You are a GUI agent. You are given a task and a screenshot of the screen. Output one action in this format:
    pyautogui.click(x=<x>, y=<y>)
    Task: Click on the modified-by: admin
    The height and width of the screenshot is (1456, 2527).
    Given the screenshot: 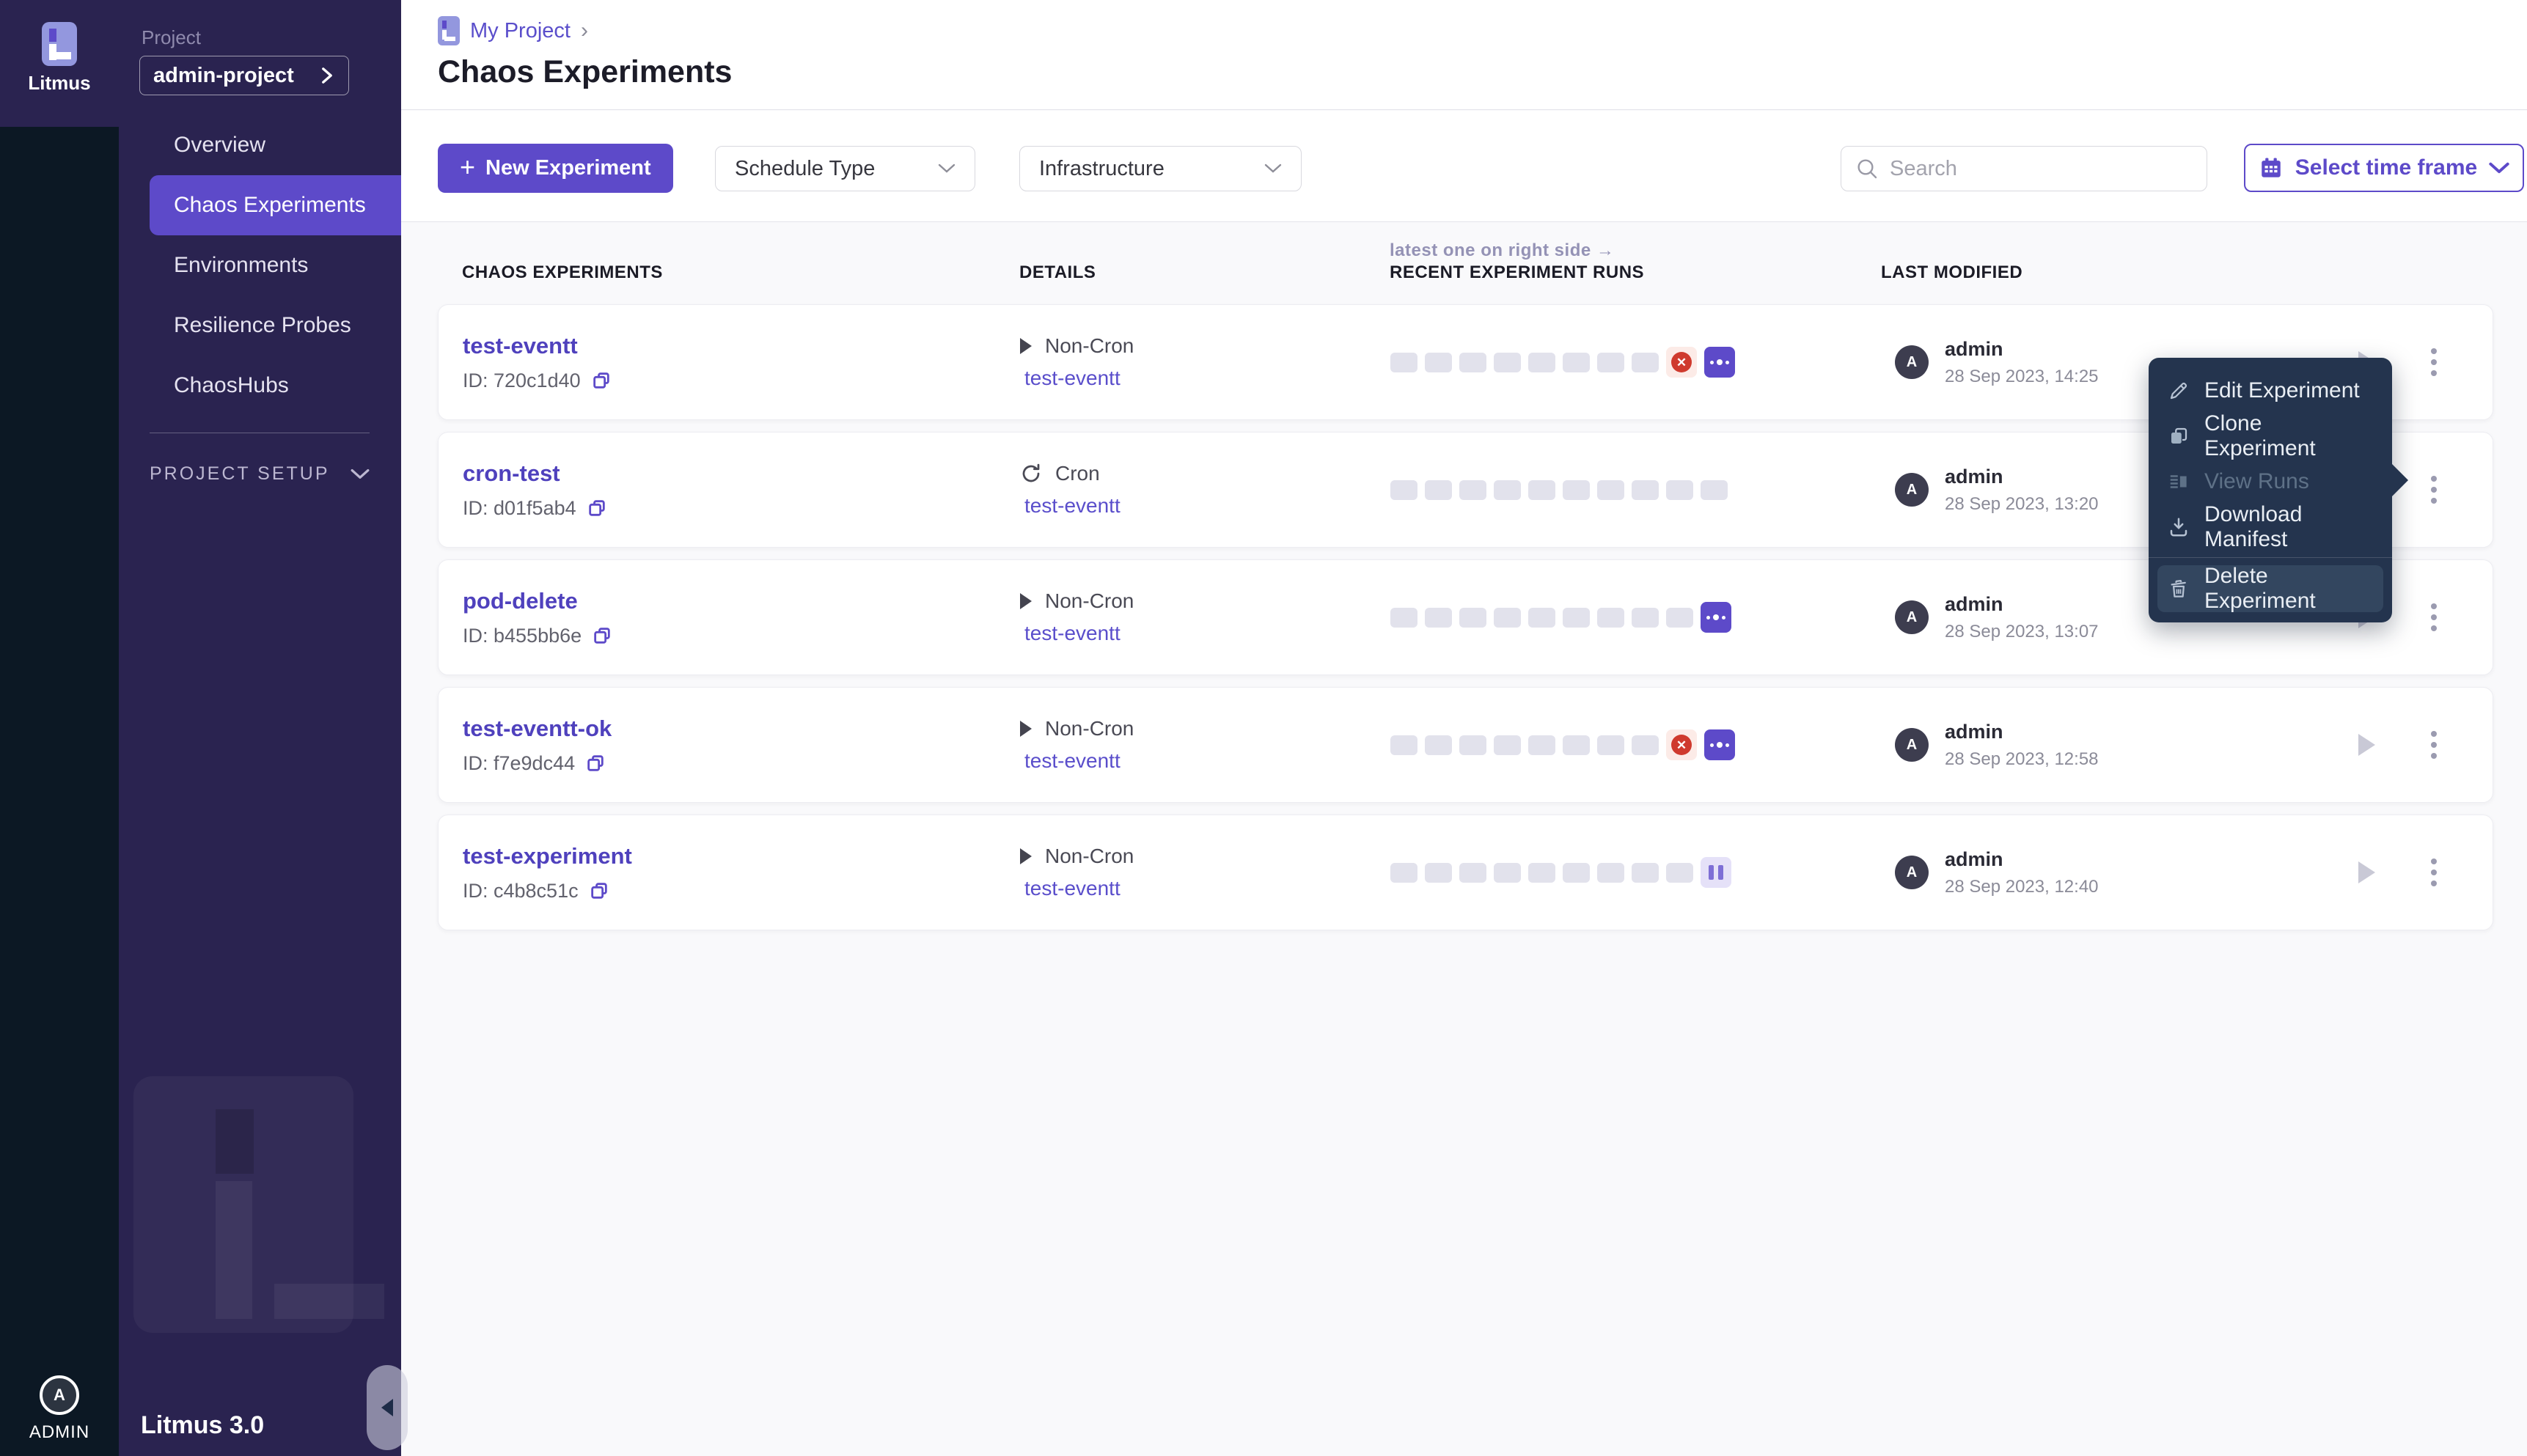 What is the action you would take?
    pyautogui.click(x=1974, y=476)
    